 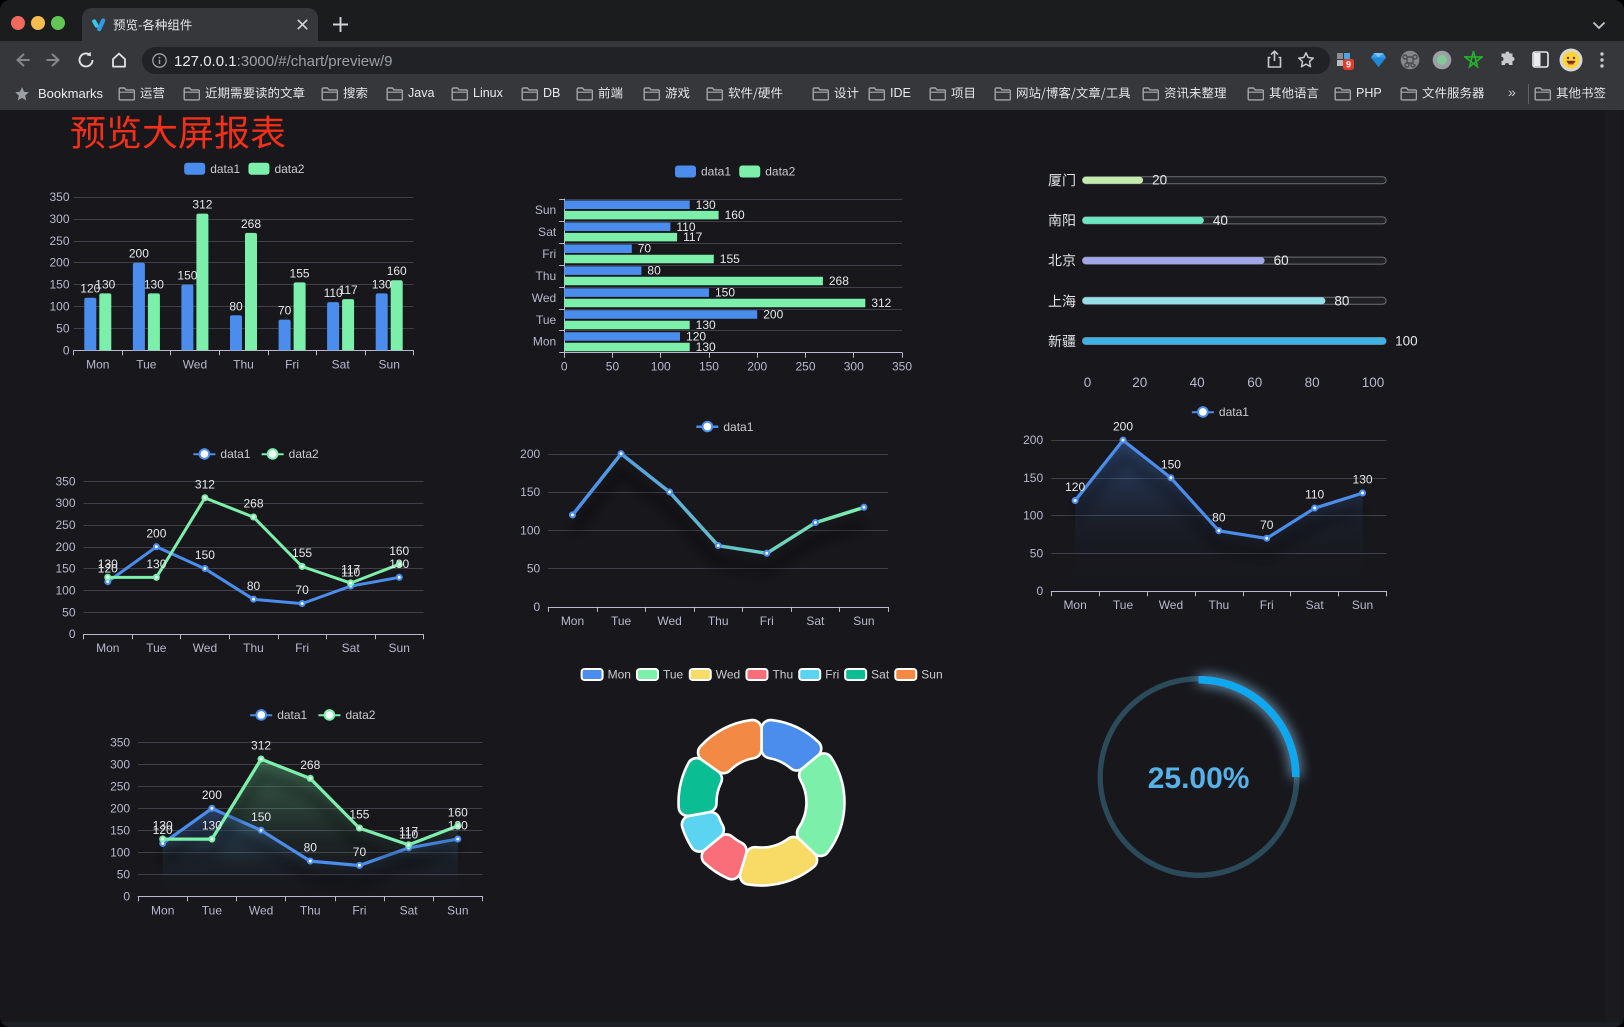 What do you see at coordinates (1199, 778) in the screenshot?
I see `svg-text: 25.00%` at bounding box center [1199, 778].